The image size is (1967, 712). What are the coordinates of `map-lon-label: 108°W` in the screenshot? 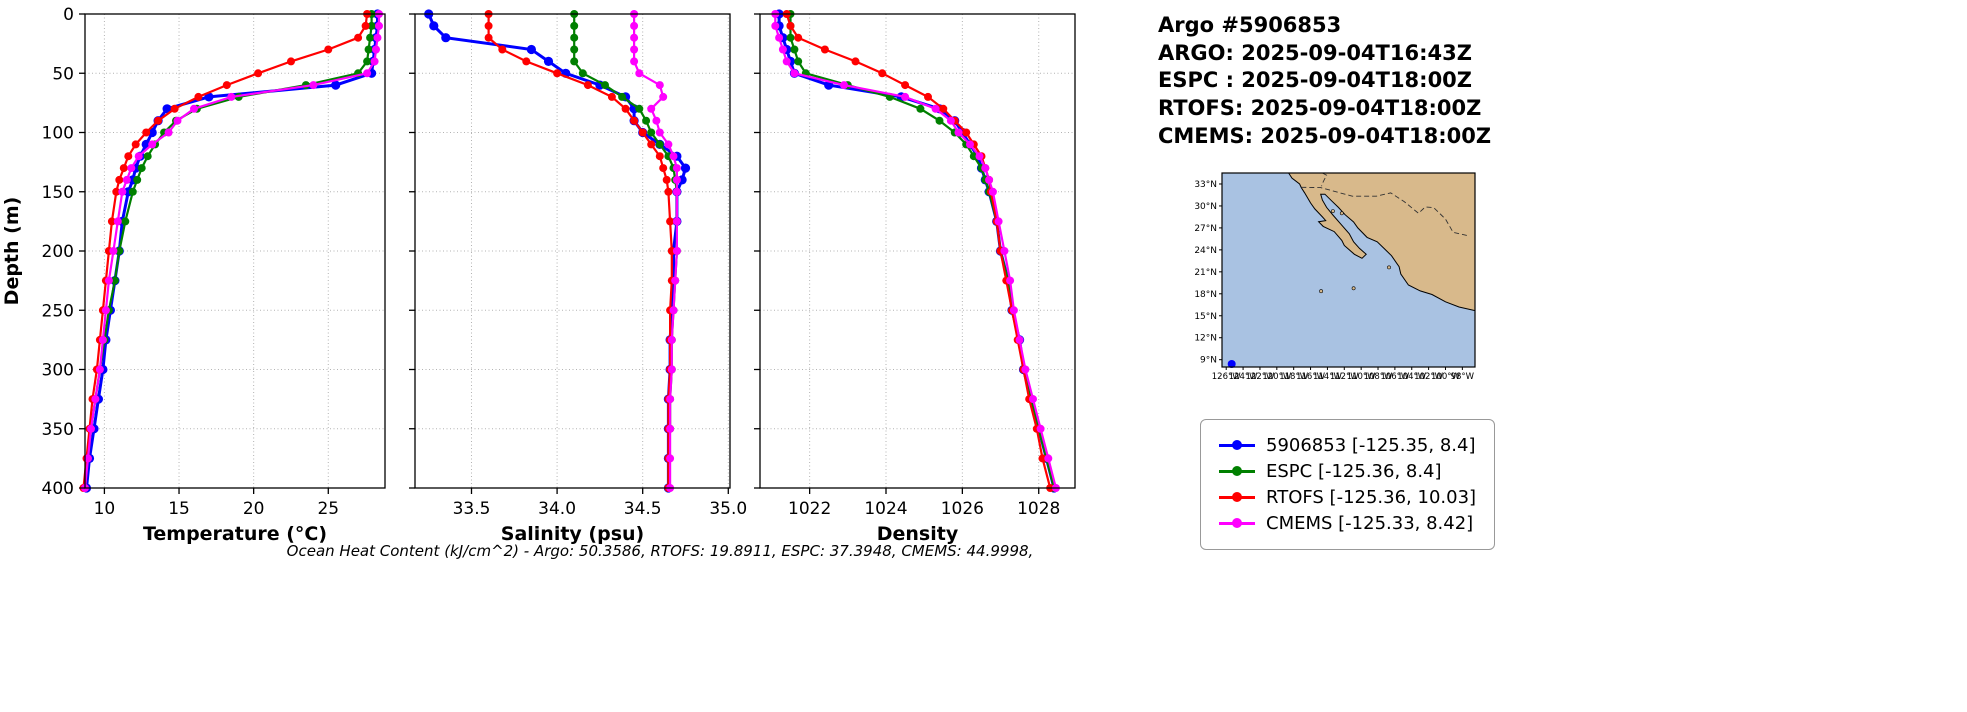 It's located at (1378, 377).